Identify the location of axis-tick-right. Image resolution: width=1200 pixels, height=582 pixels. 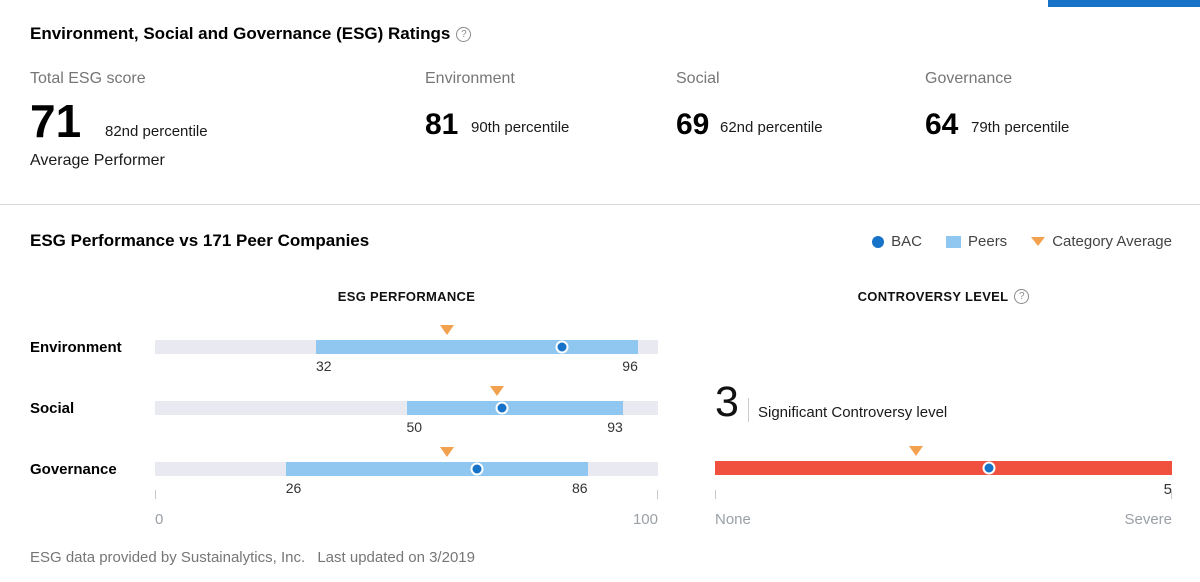
(657, 494).